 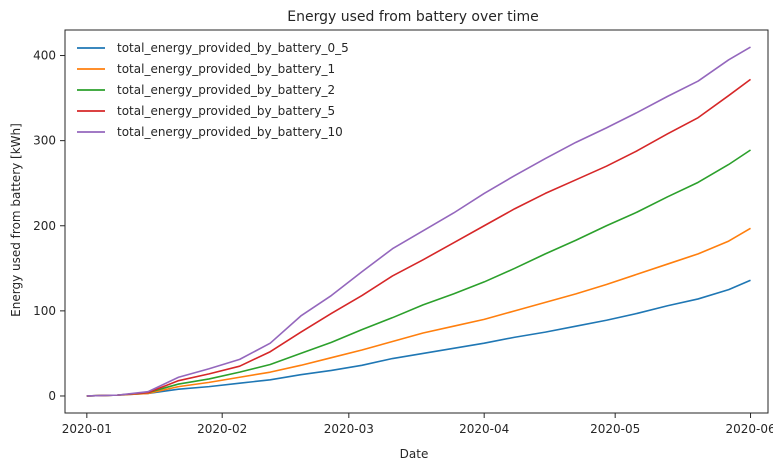 What do you see at coordinates (52, 396) in the screenshot?
I see `y-tick-label: 0` at bounding box center [52, 396].